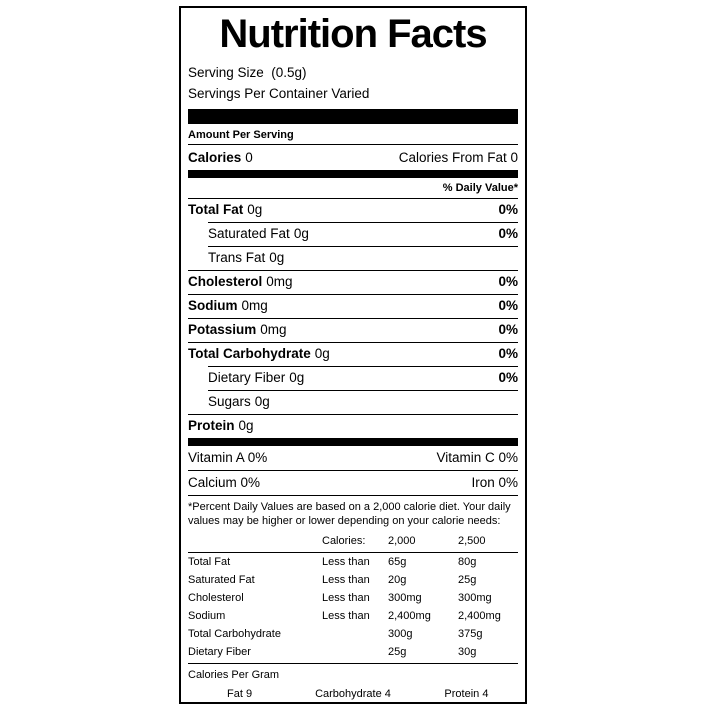 This screenshot has height=706, width=706. What do you see at coordinates (397, 580) in the screenshot?
I see `dv-row-2000: 20g` at bounding box center [397, 580].